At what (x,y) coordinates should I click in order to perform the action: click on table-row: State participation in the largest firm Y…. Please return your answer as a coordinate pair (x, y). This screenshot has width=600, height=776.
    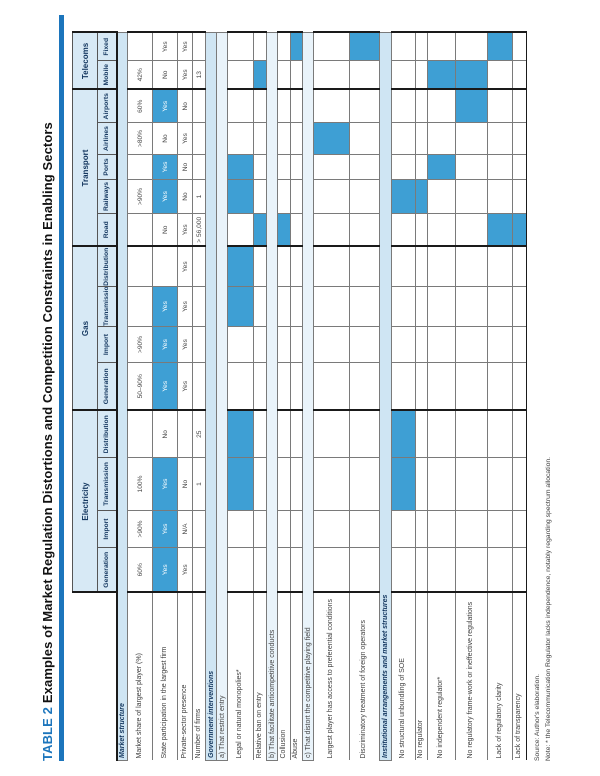
    Looking at the image, I should click on (165, 396).